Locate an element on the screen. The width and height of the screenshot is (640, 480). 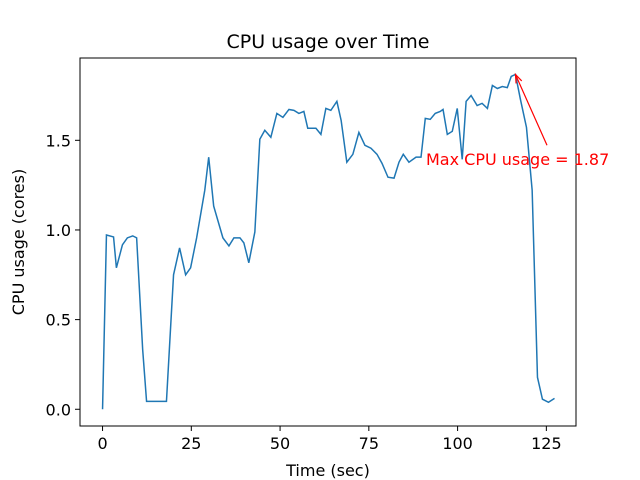
chart-title: CPU usage over Time is located at coordinates (328, 42).